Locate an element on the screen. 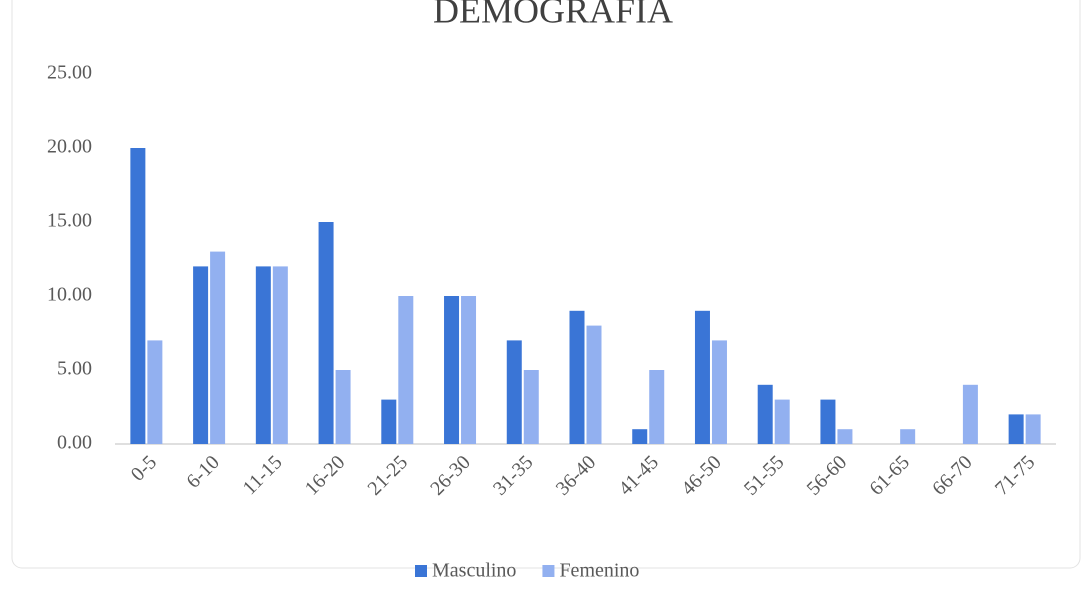 Image resolution: width=1092 pixels, height=604 pixels. chart-title: DEMOGRAFÍA is located at coordinates (553, 15).